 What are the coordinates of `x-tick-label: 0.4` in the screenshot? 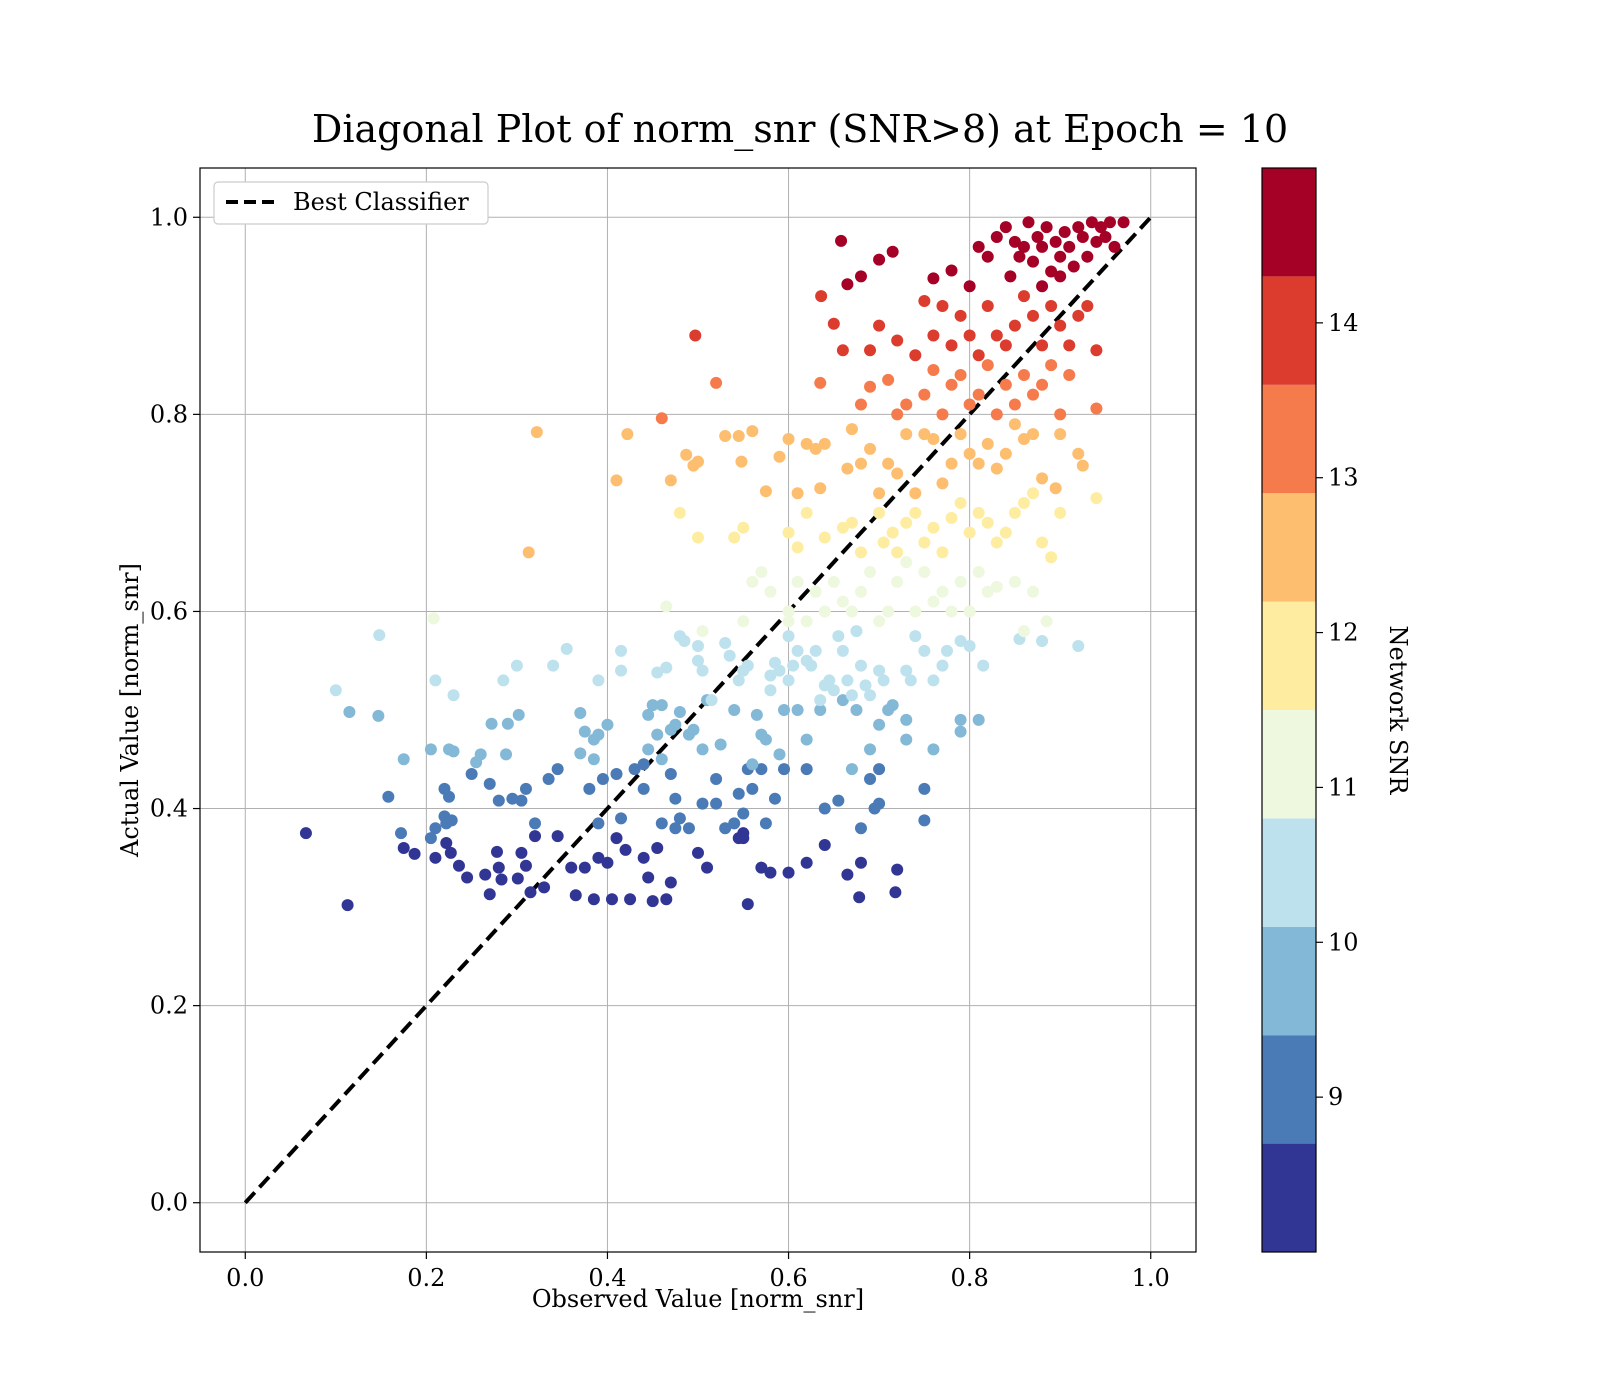 It's located at (607, 1278).